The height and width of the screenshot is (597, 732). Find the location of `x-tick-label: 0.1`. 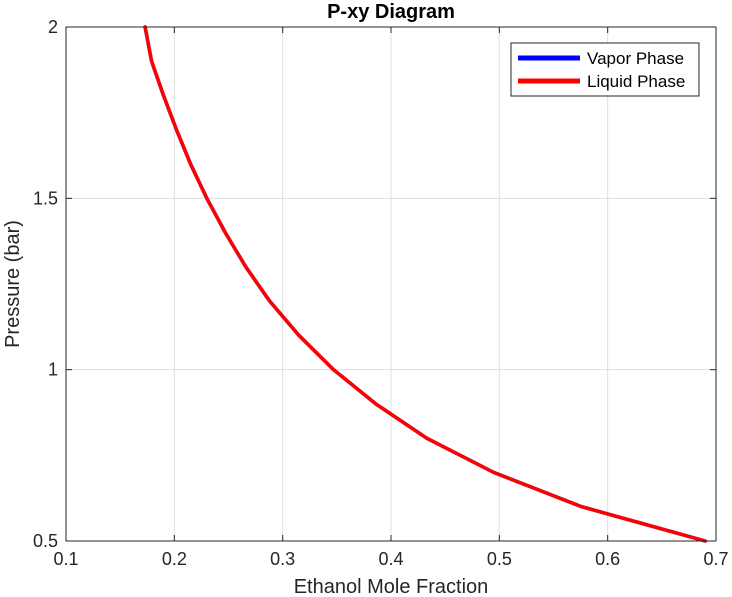

x-tick-label: 0.1 is located at coordinates (65, 559).